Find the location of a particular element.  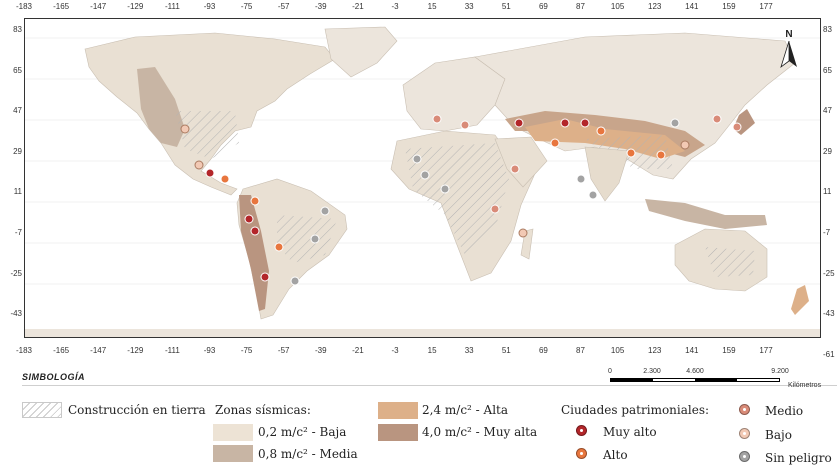

africa-hatch is located at coordinates (457, 199).